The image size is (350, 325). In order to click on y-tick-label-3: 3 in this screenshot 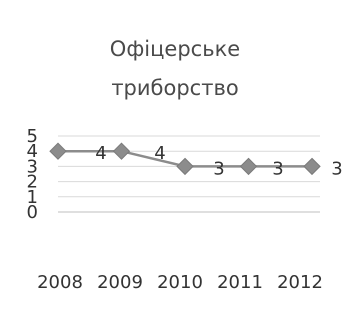, I will do `click(32, 166)`.